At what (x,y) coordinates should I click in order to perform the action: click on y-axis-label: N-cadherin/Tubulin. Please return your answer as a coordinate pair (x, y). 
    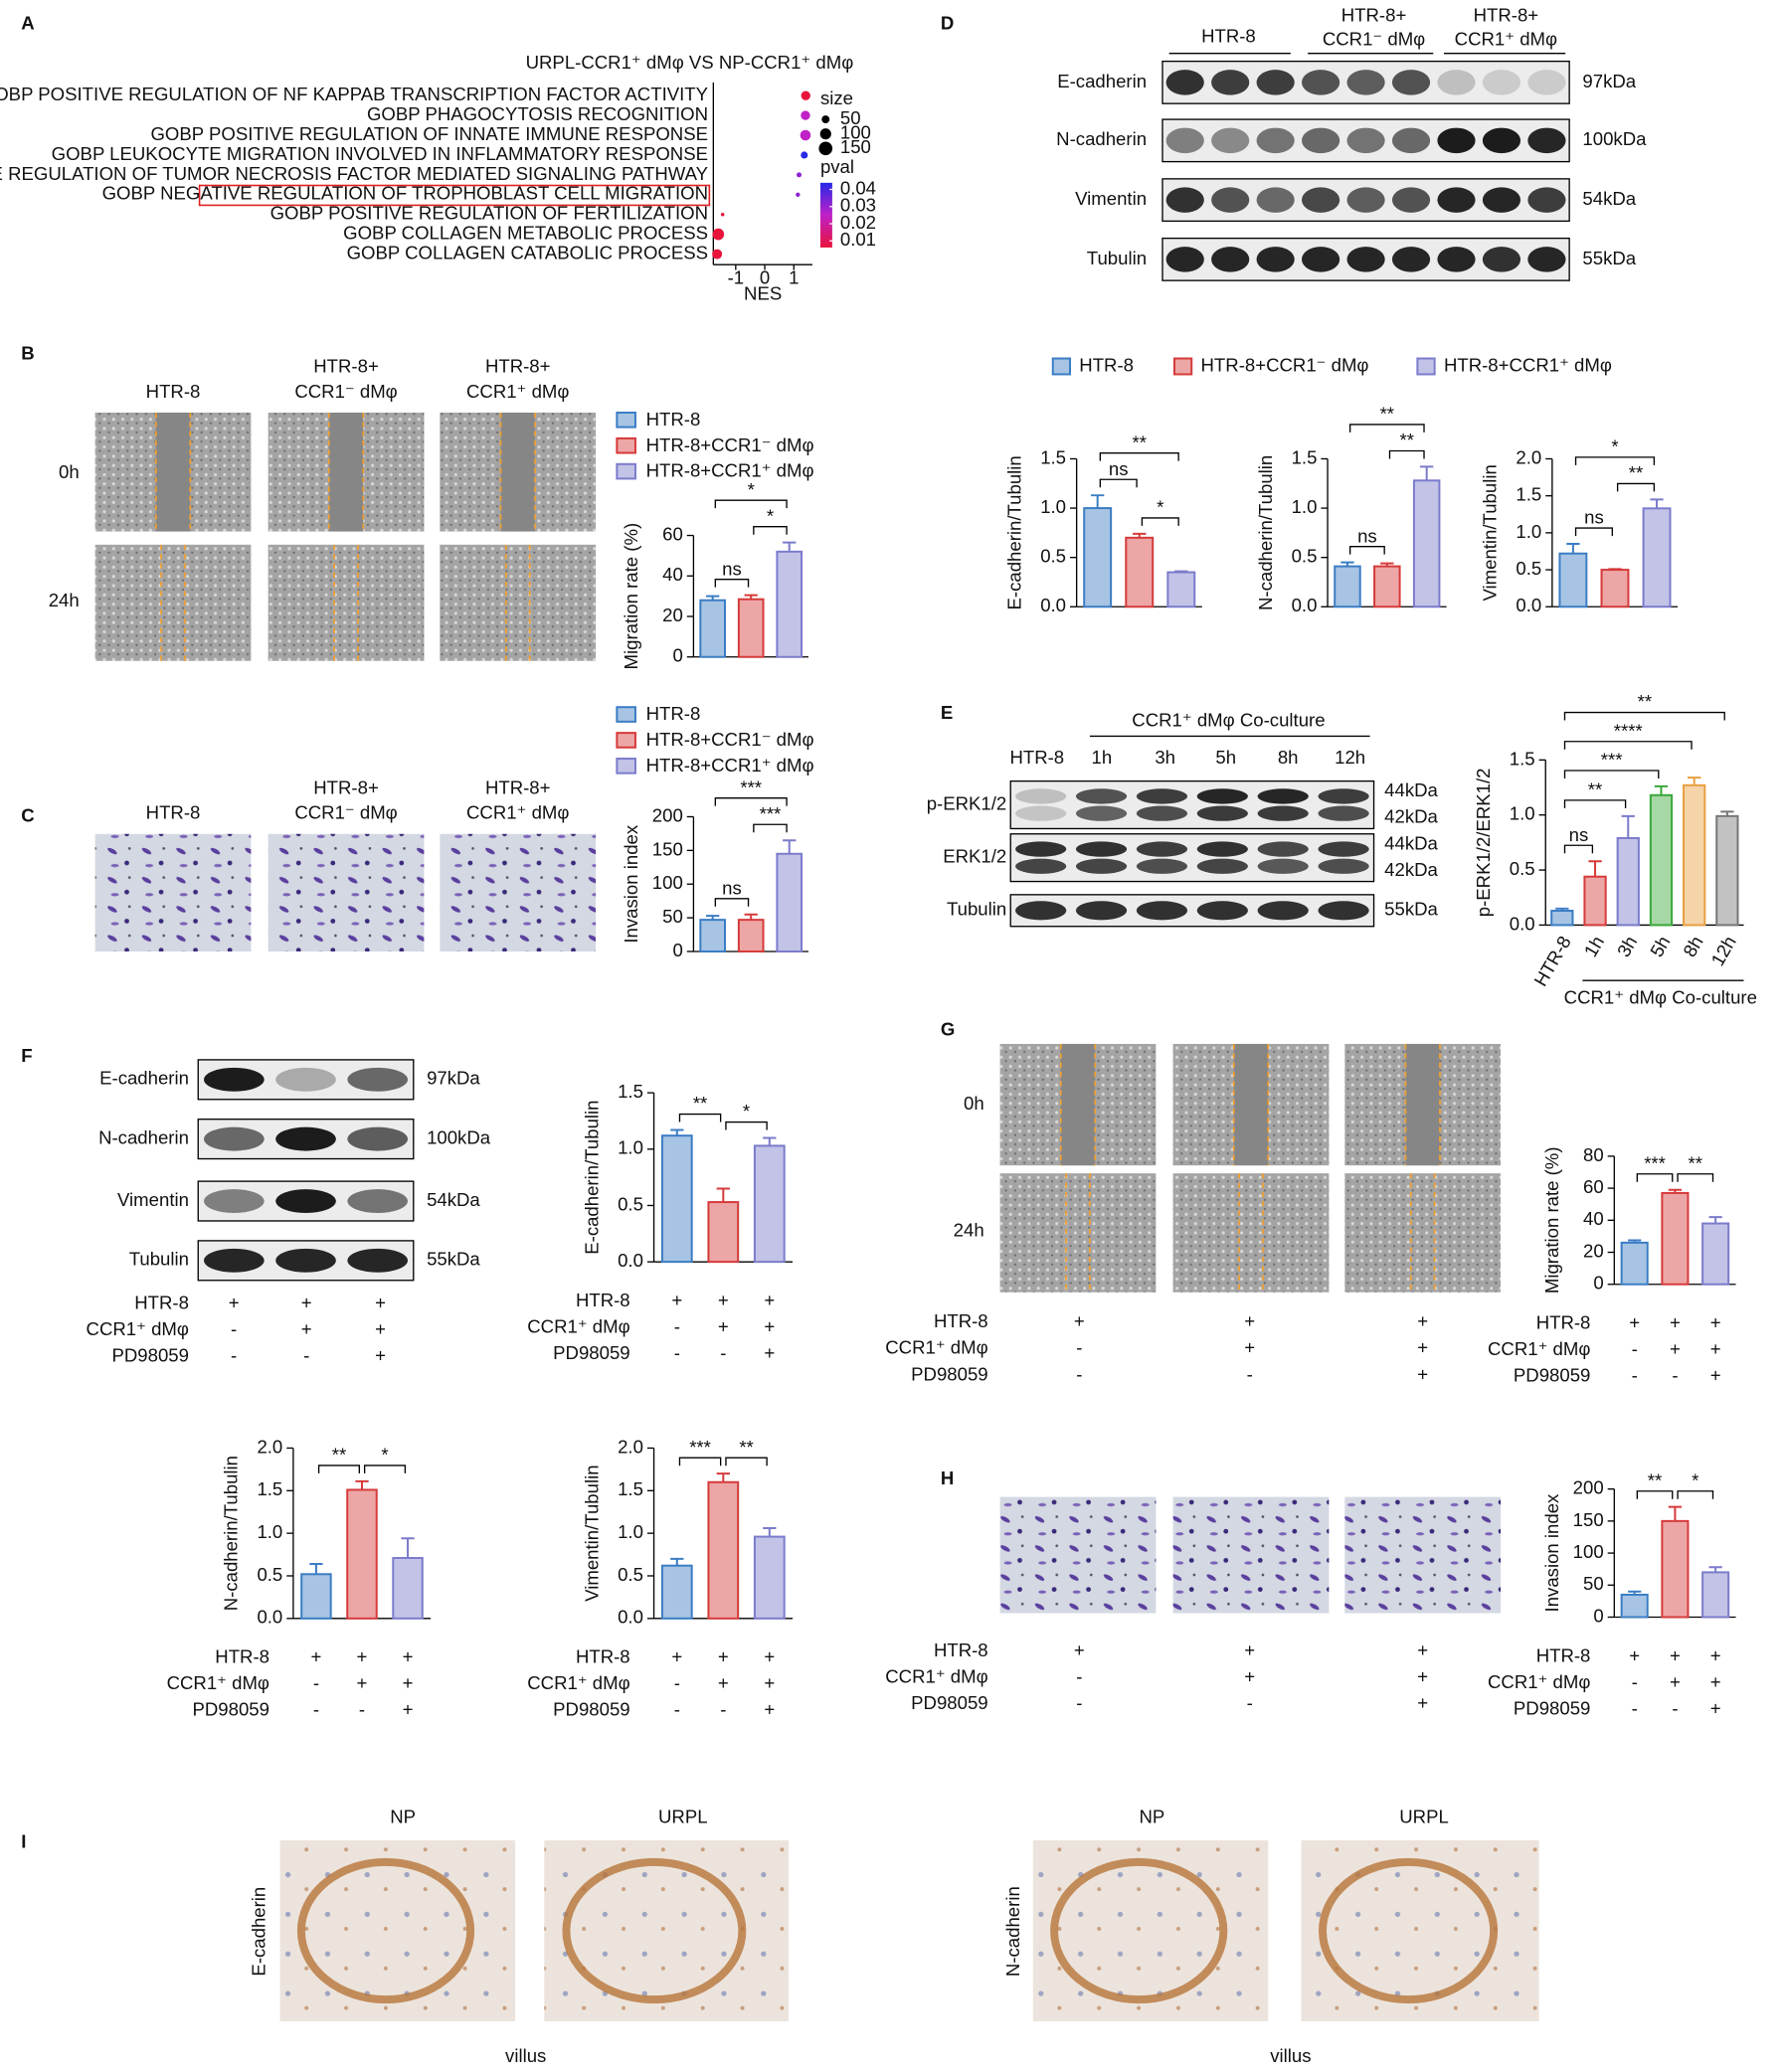
    Looking at the image, I should click on (1265, 532).